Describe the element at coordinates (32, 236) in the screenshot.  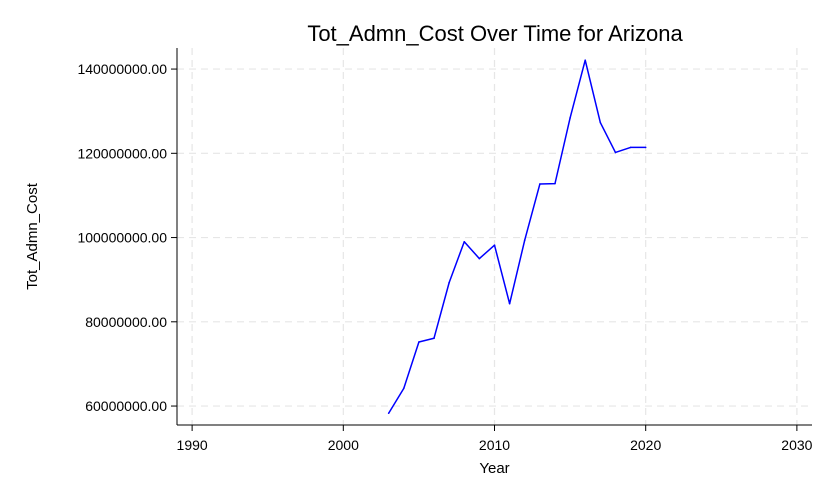
I see `y-axis-title: Tot_Admn_Cost` at that location.